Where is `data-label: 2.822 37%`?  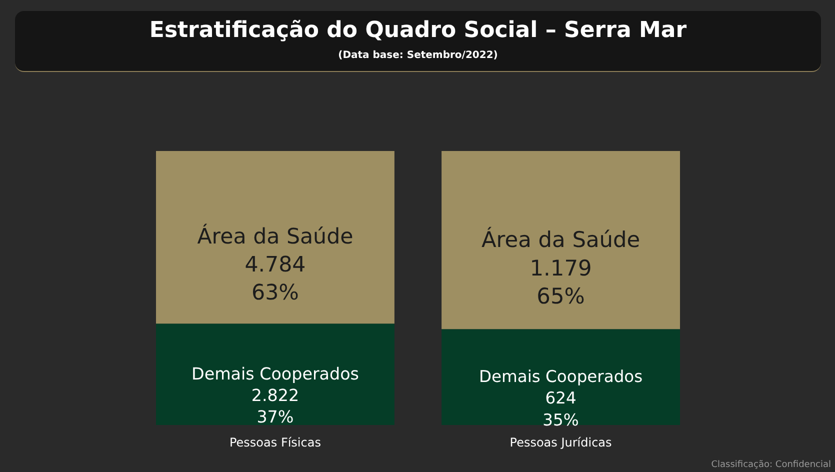 data-label: 2.822 37% is located at coordinates (275, 406).